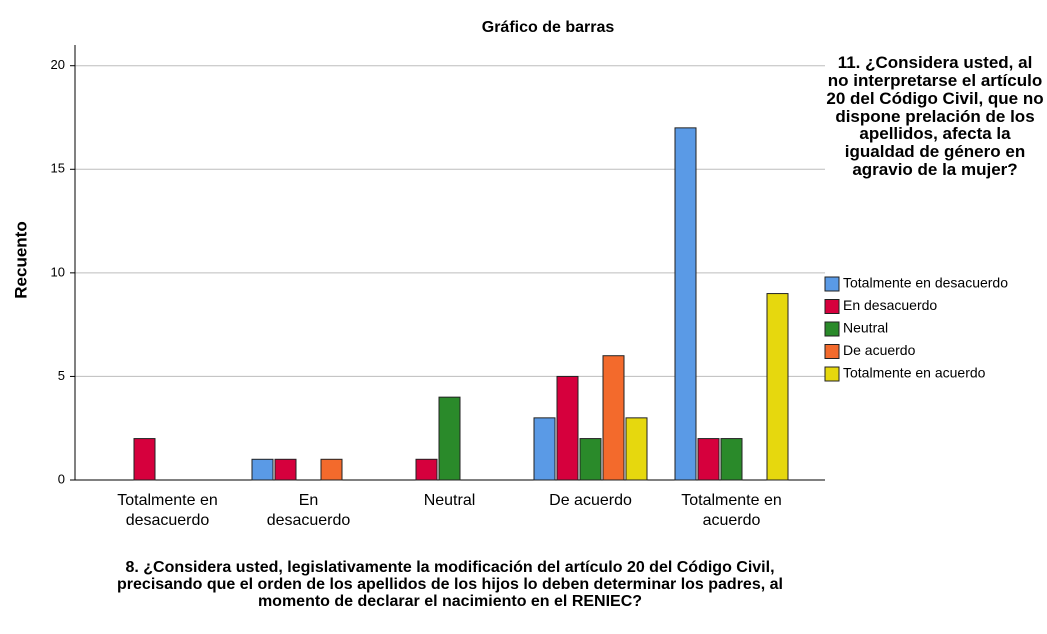 Image resolution: width=1047 pixels, height=634 pixels. I want to click on chart-title: Gráfico de barras, so click(548, 27).